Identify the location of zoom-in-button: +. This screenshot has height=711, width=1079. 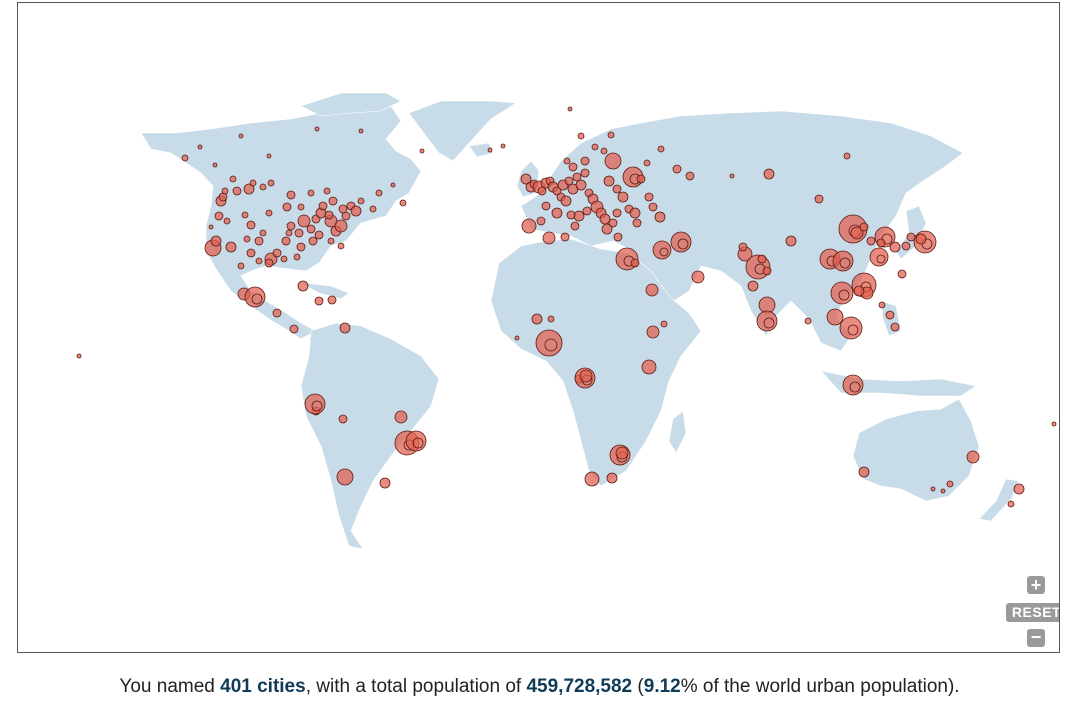
(1036, 585).